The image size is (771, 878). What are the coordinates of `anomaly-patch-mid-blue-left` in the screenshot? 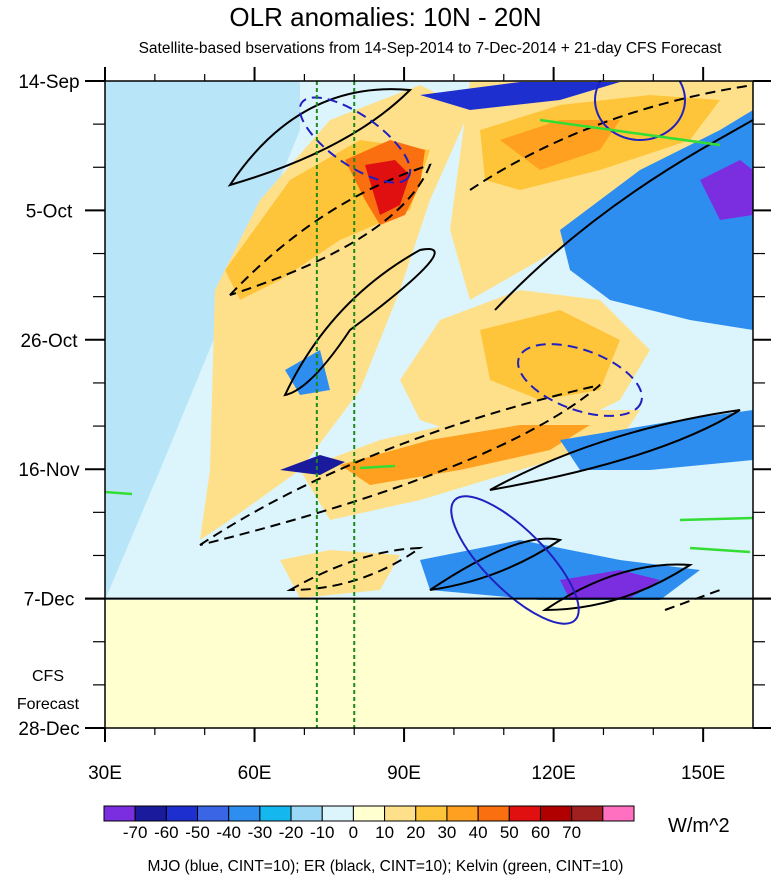 It's located at (307, 372).